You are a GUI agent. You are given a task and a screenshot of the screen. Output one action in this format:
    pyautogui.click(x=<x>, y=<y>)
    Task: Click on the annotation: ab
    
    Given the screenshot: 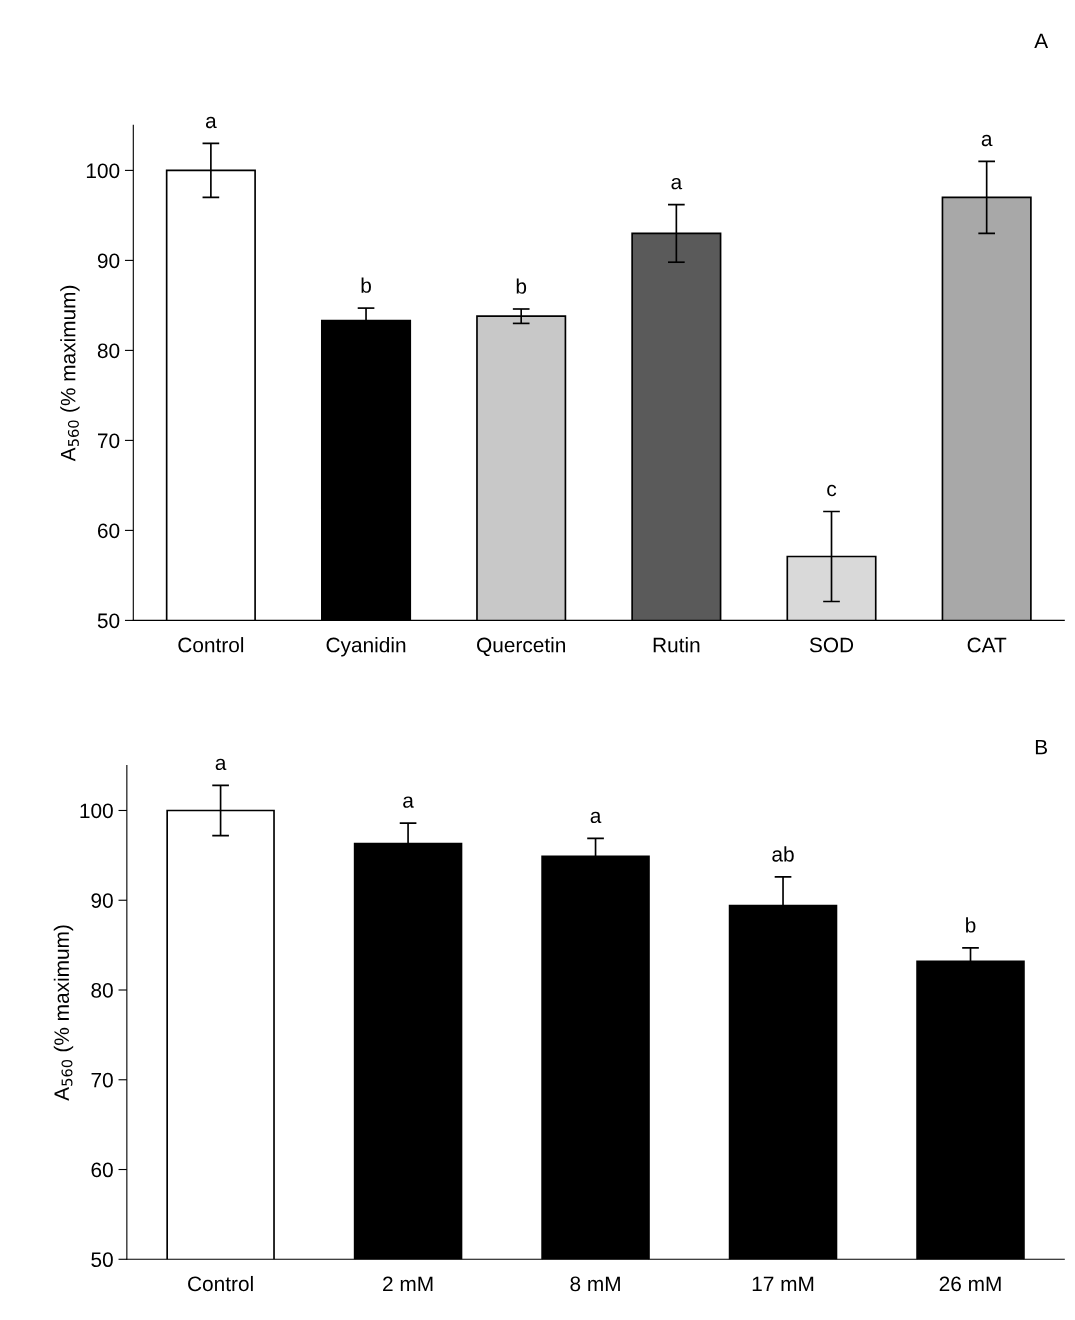 What is the action you would take?
    pyautogui.click(x=783, y=854)
    